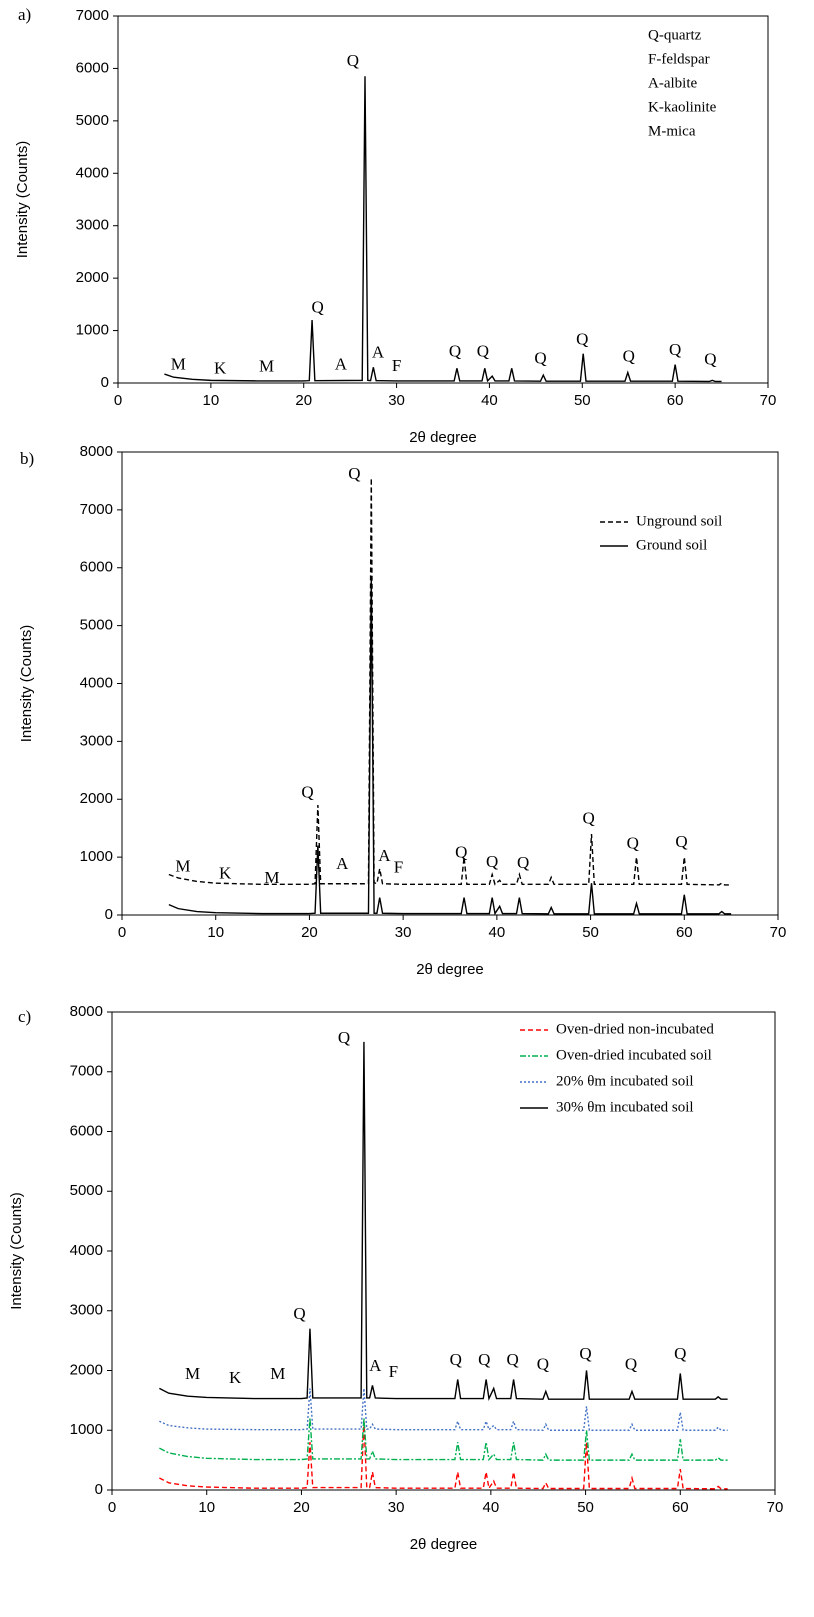 This screenshot has width=814, height=1617. What do you see at coordinates (26, 684) in the screenshot?
I see `y-axis-label: Intensity (Counts)` at bounding box center [26, 684].